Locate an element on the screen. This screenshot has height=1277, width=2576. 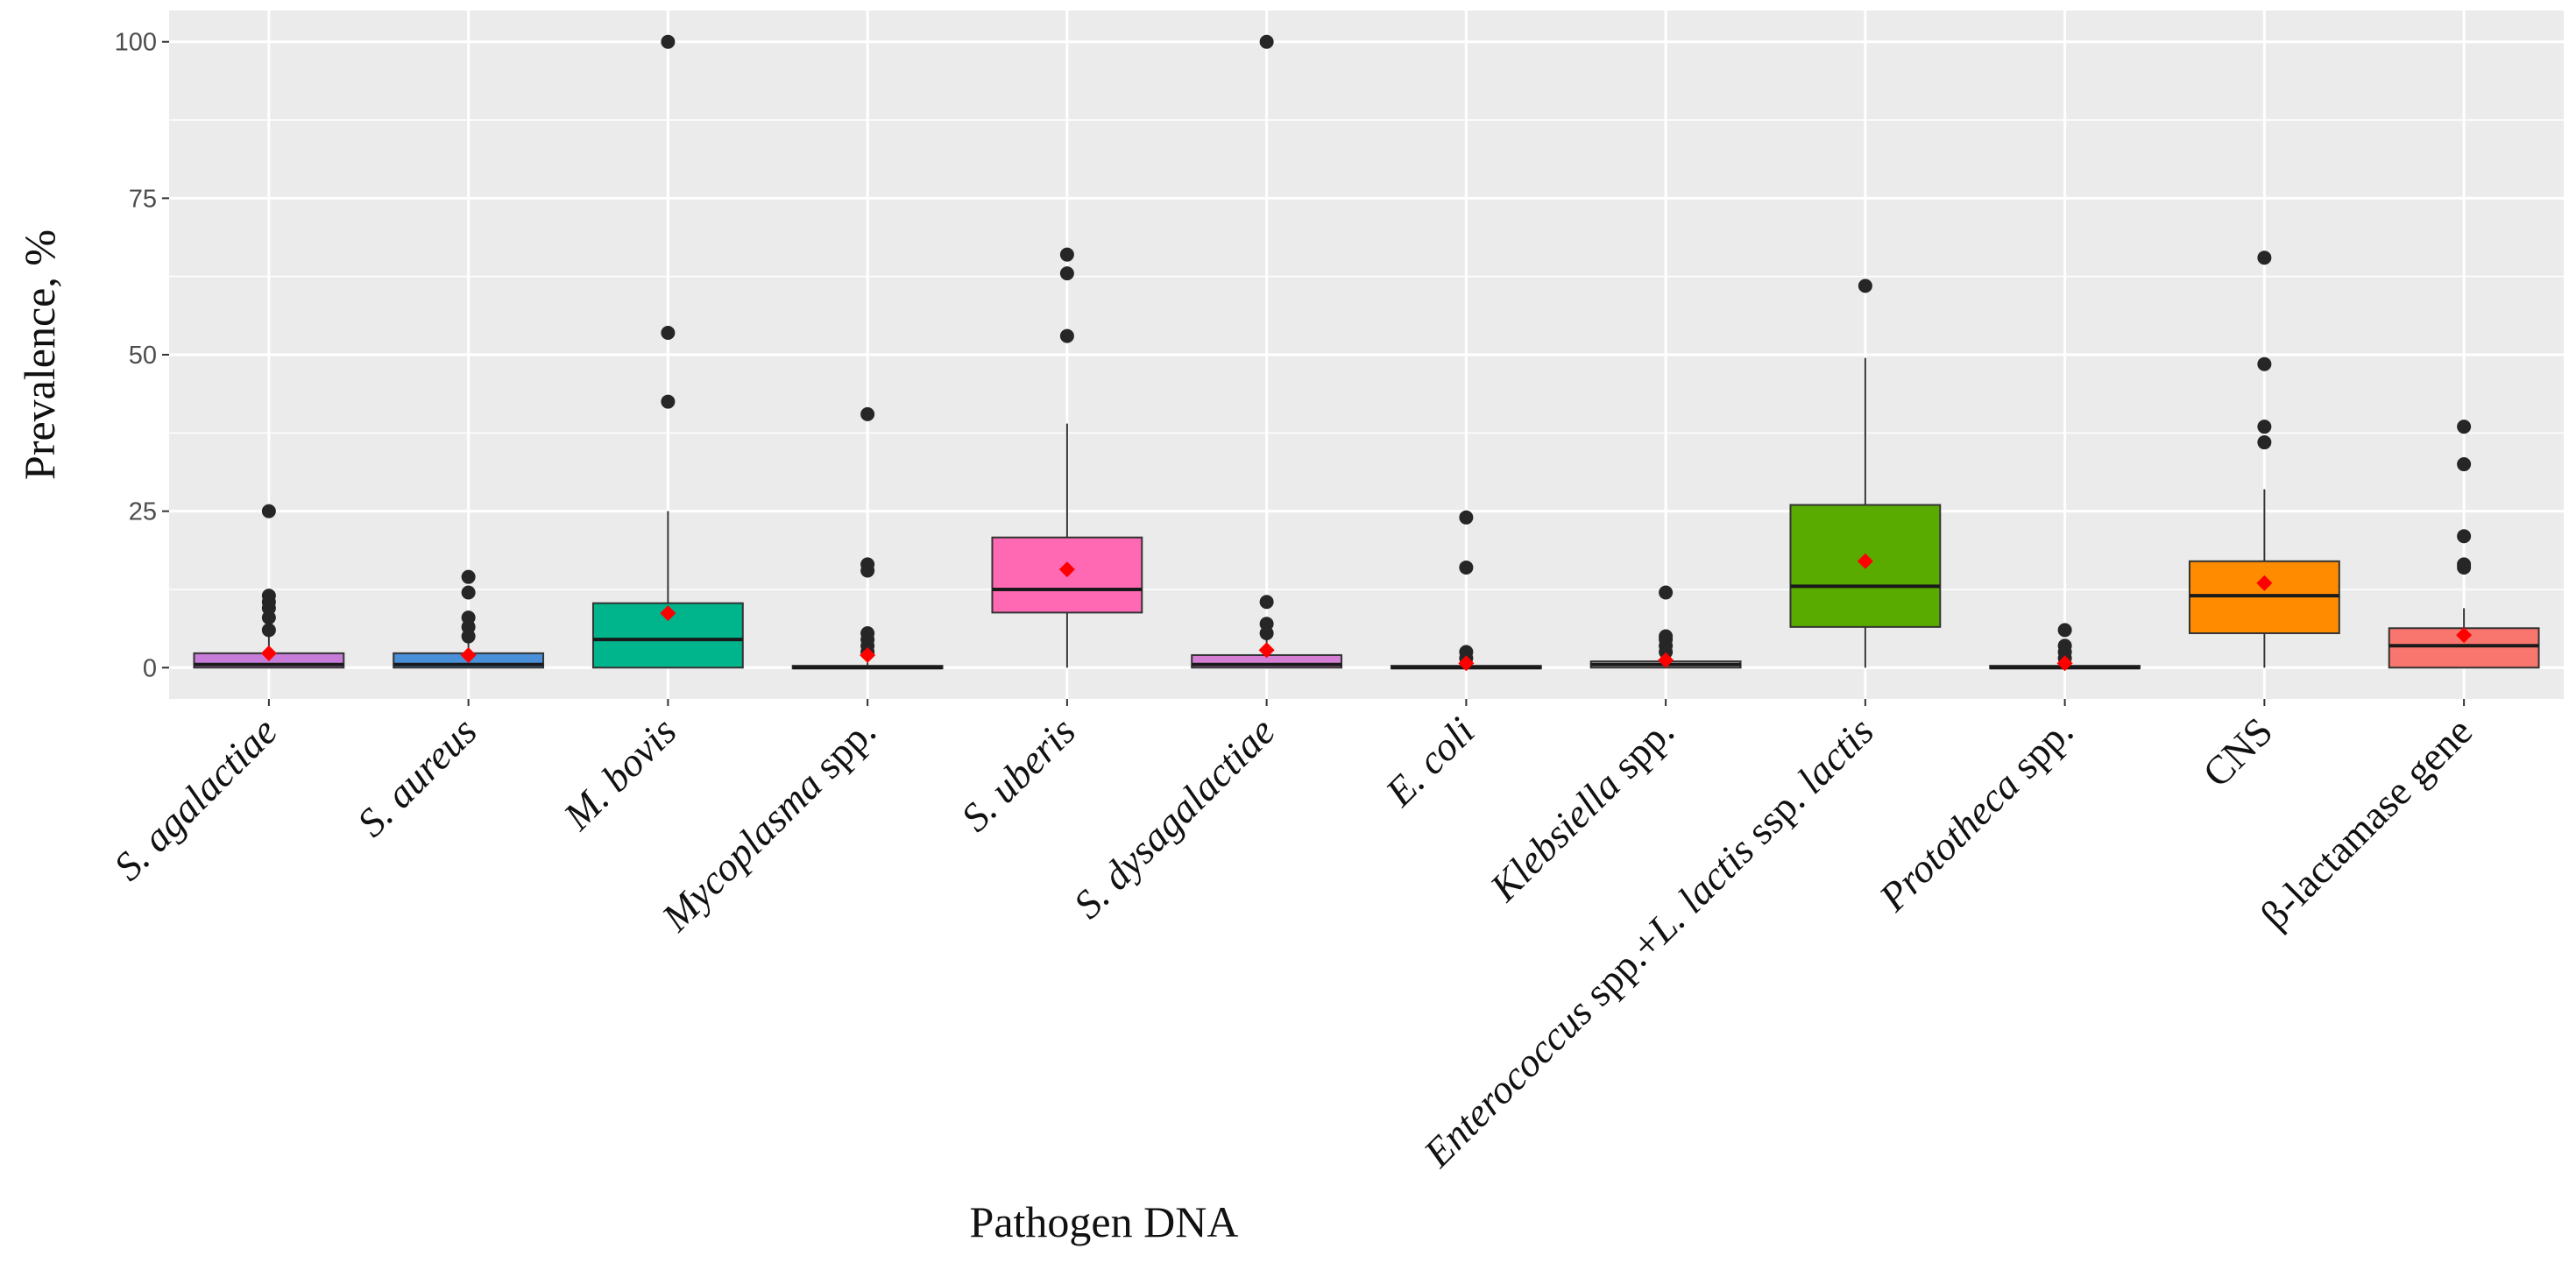
x-tick-label: S. uberis is located at coordinates (1018, 775).